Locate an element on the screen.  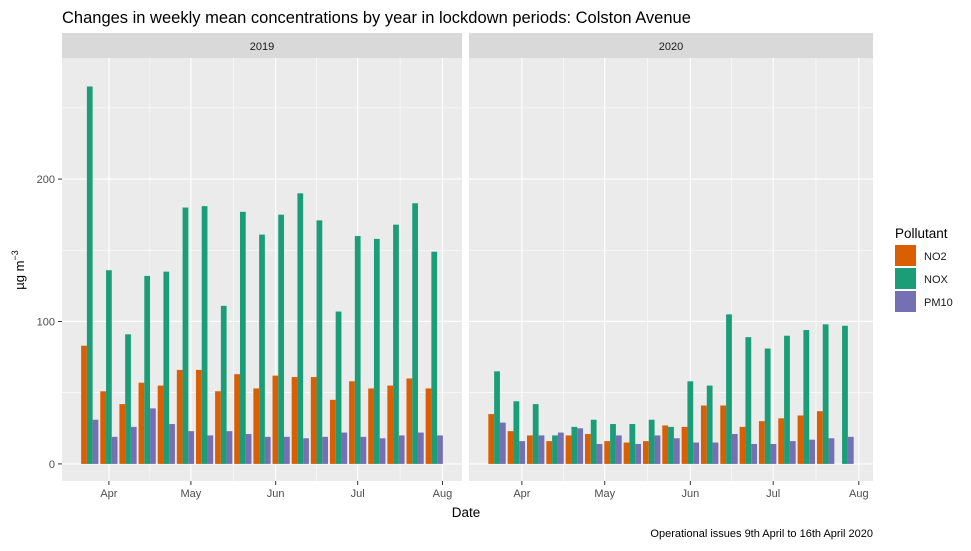
x-axis-2020: Apr May Jun Jul Aug is located at coordinates (691, 490).